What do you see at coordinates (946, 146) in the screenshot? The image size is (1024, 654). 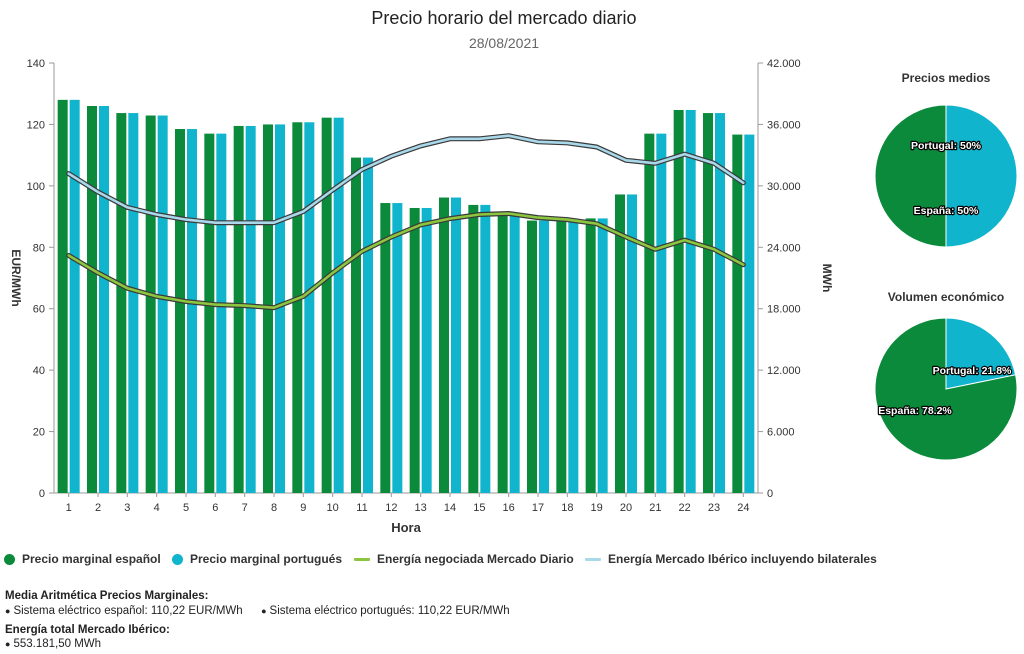 I see `pie-slice-label: Portugal: 50%` at bounding box center [946, 146].